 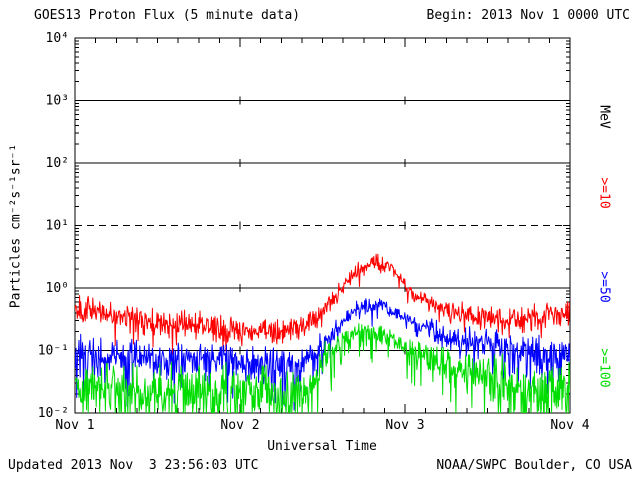 What do you see at coordinates (604, 193) in the screenshot?
I see `right-label-ge10: >=10` at bounding box center [604, 193].